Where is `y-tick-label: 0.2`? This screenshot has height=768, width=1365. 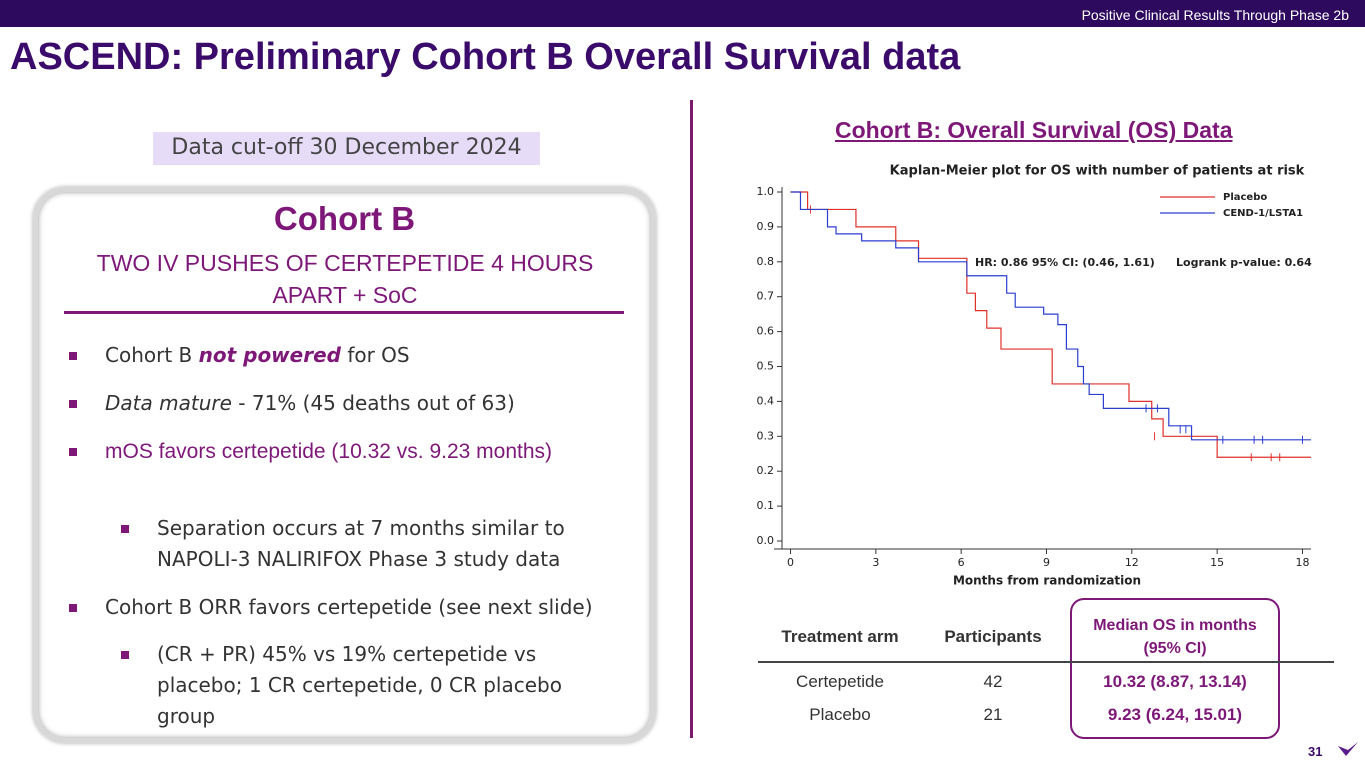
y-tick-label: 0.2 is located at coordinates (766, 470).